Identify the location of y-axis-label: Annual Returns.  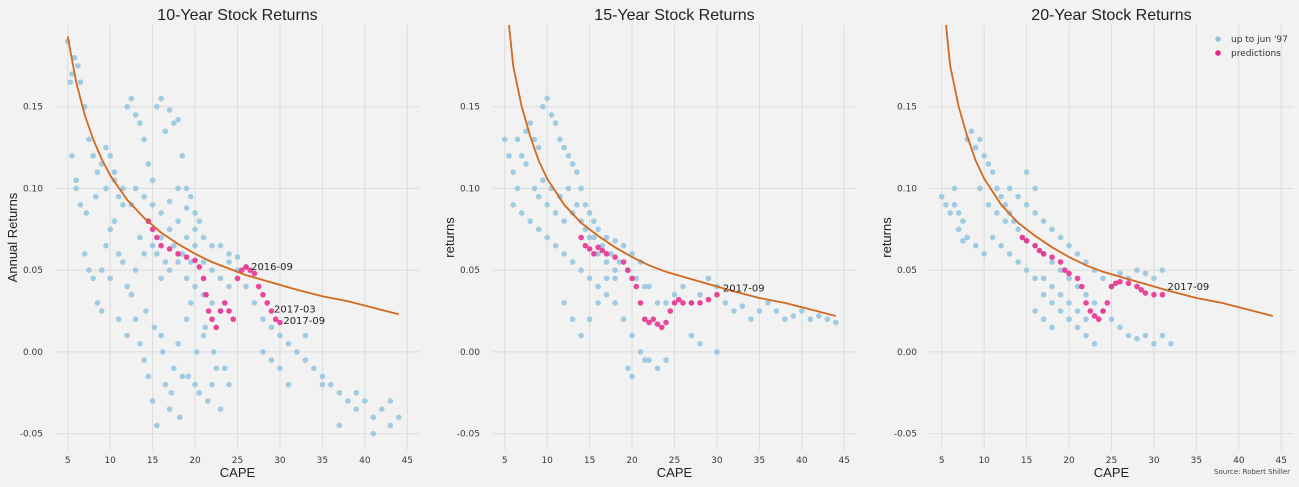
(12, 237).